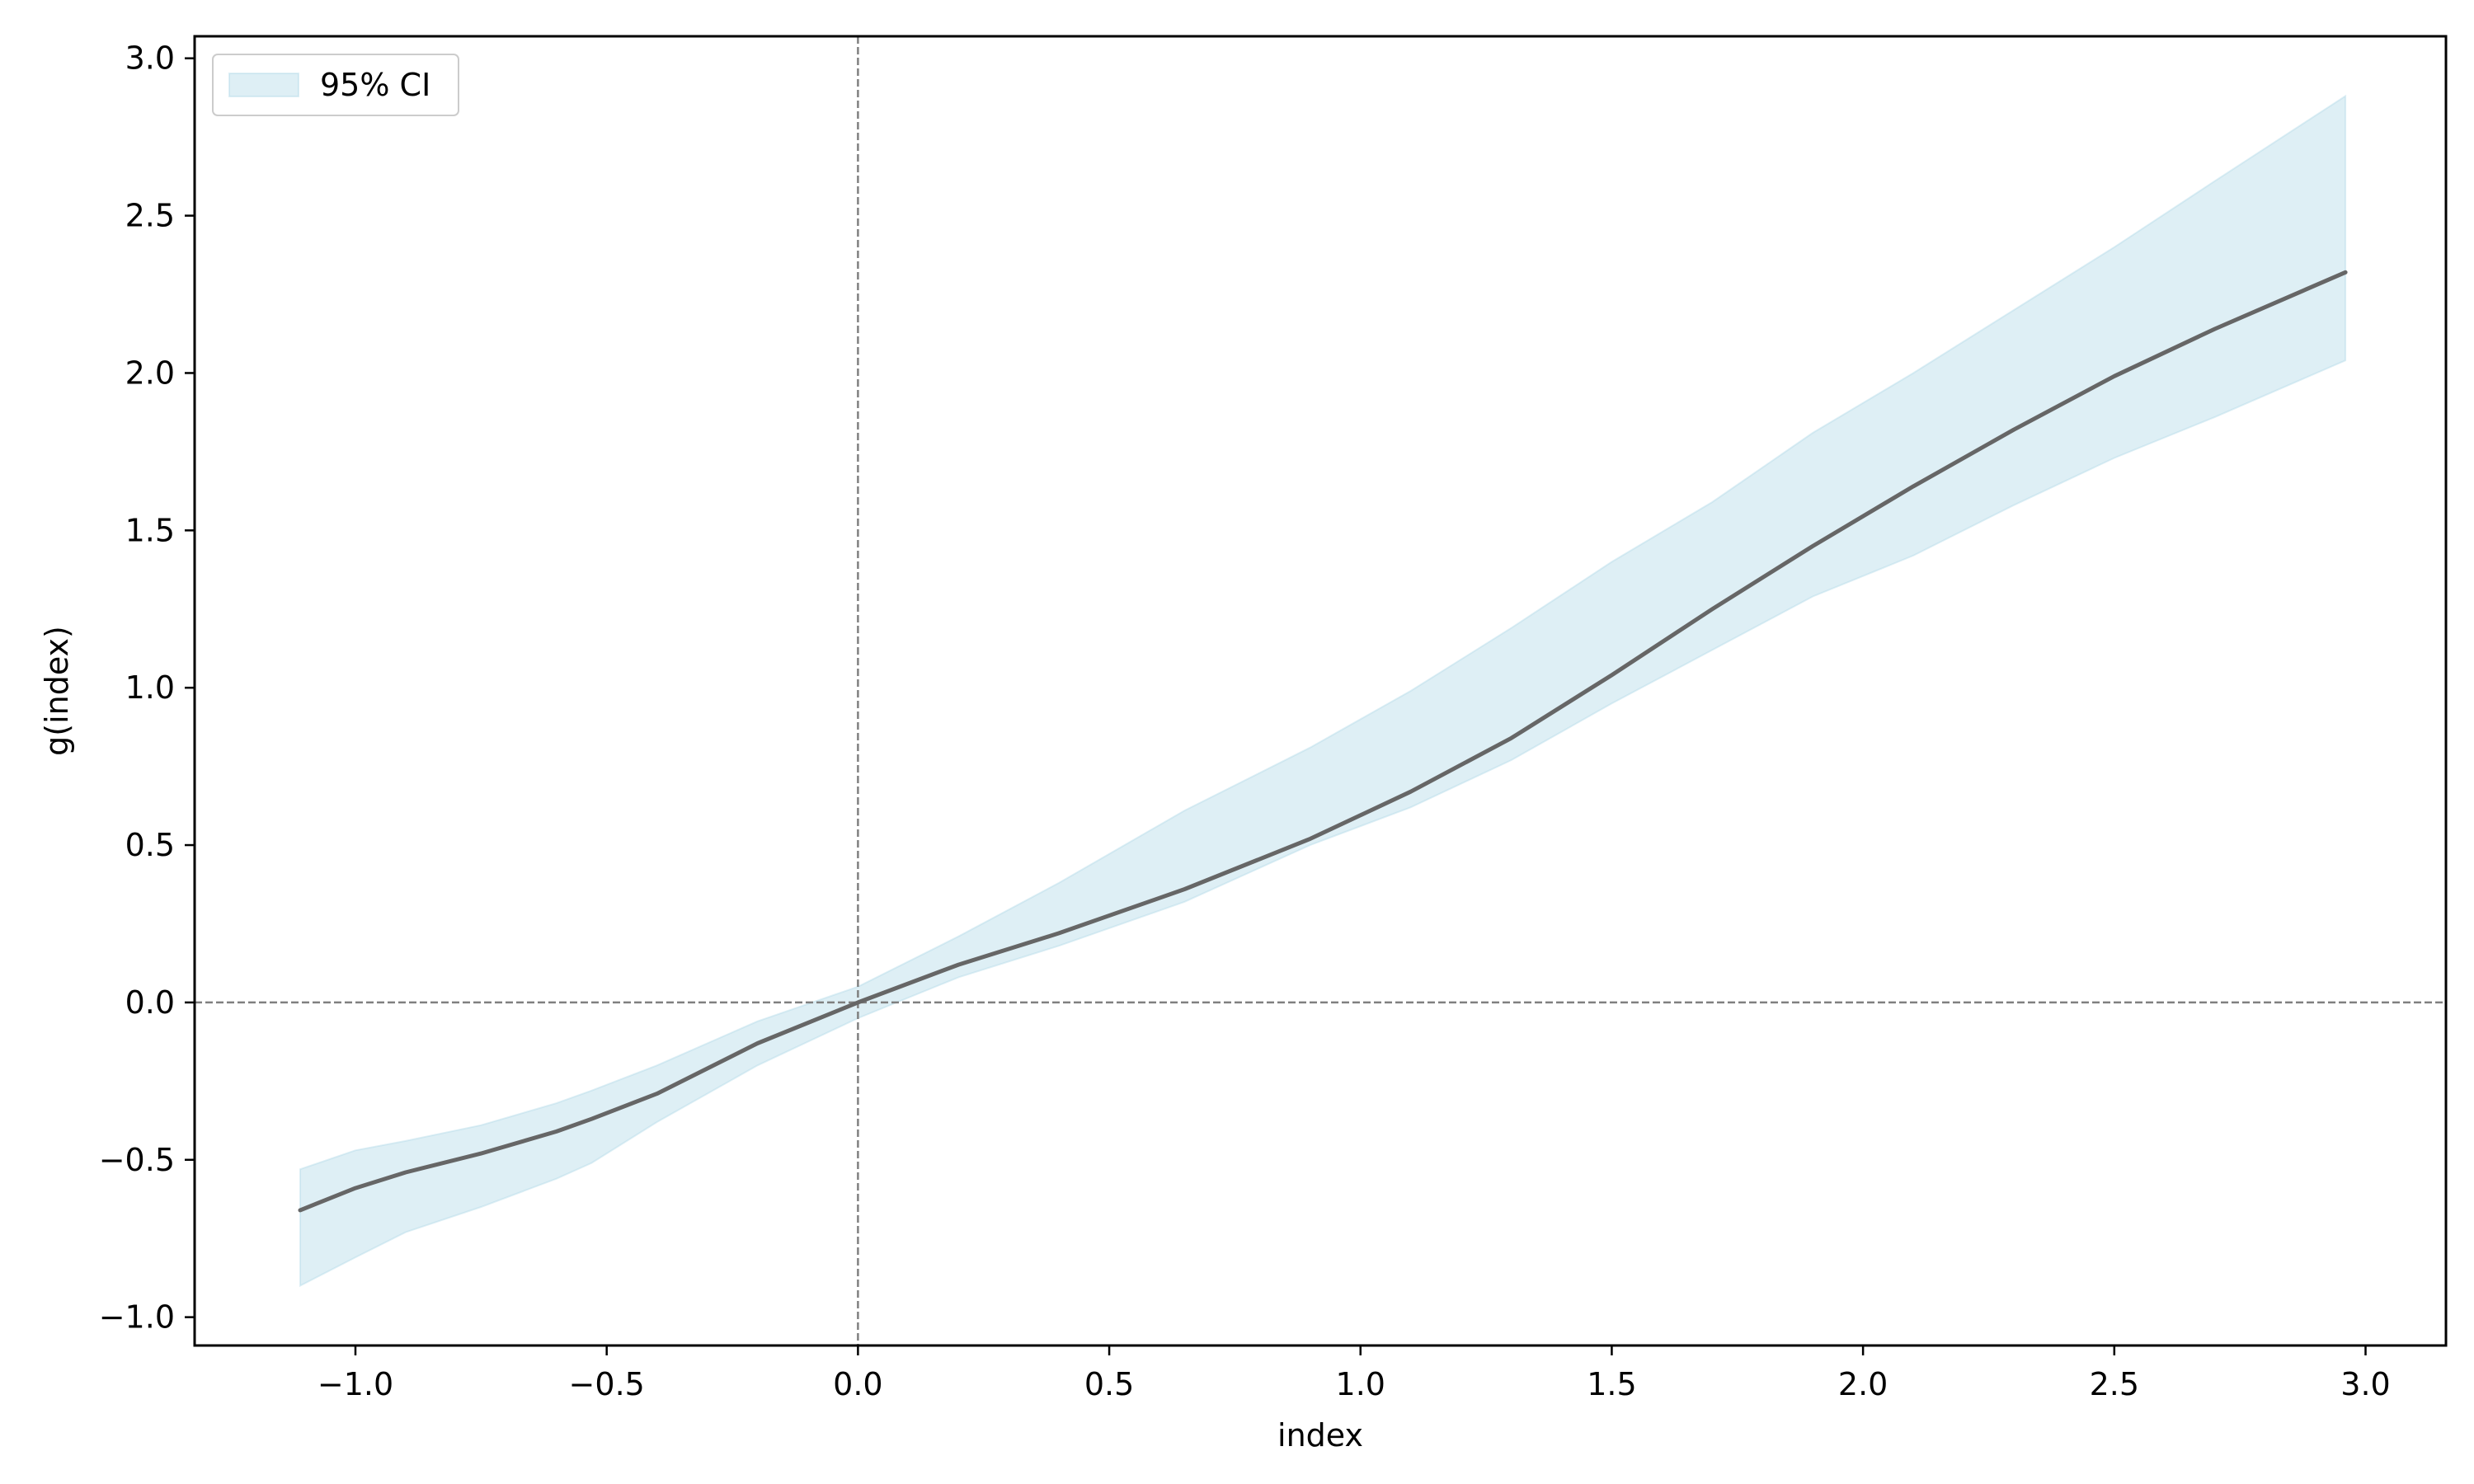 Image resolution: width=2474 pixels, height=1484 pixels. What do you see at coordinates (1320, 1435) in the screenshot?
I see `x-axis-label: index` at bounding box center [1320, 1435].